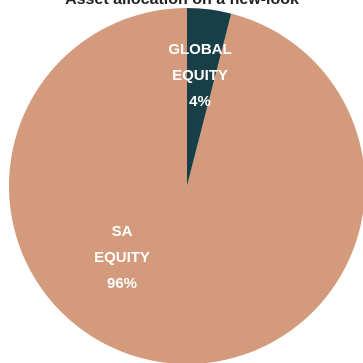 The height and width of the screenshot is (363, 363). Describe the element at coordinates (122, 244) in the screenshot. I see `slice-label: SA EQUITY` at that location.